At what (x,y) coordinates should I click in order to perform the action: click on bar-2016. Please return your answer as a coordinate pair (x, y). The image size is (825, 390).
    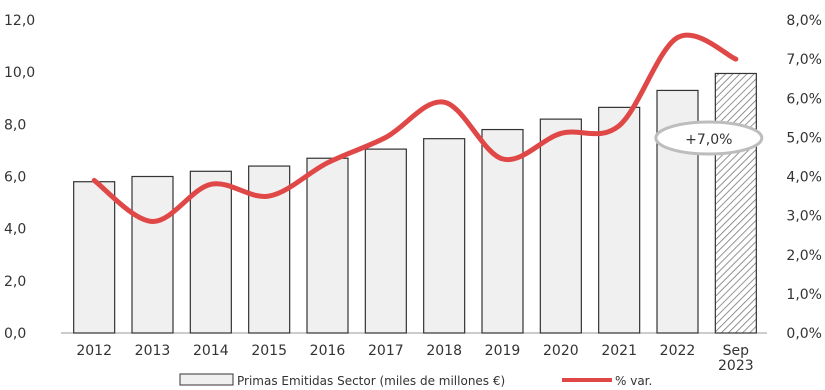
    Looking at the image, I should click on (327, 245).